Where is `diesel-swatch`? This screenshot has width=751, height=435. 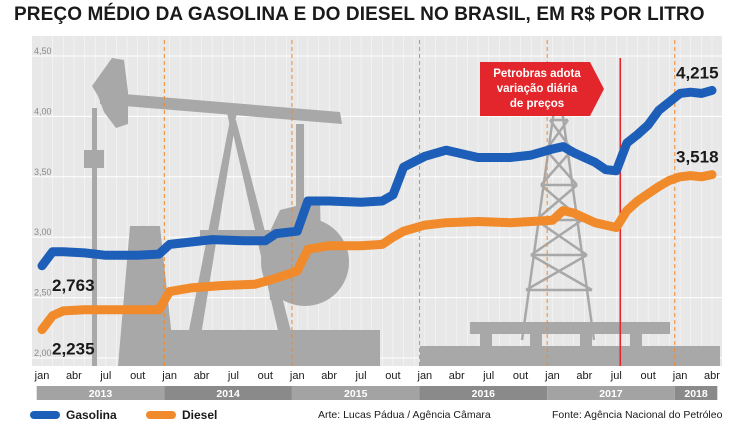
diesel-swatch is located at coordinates (161, 415).